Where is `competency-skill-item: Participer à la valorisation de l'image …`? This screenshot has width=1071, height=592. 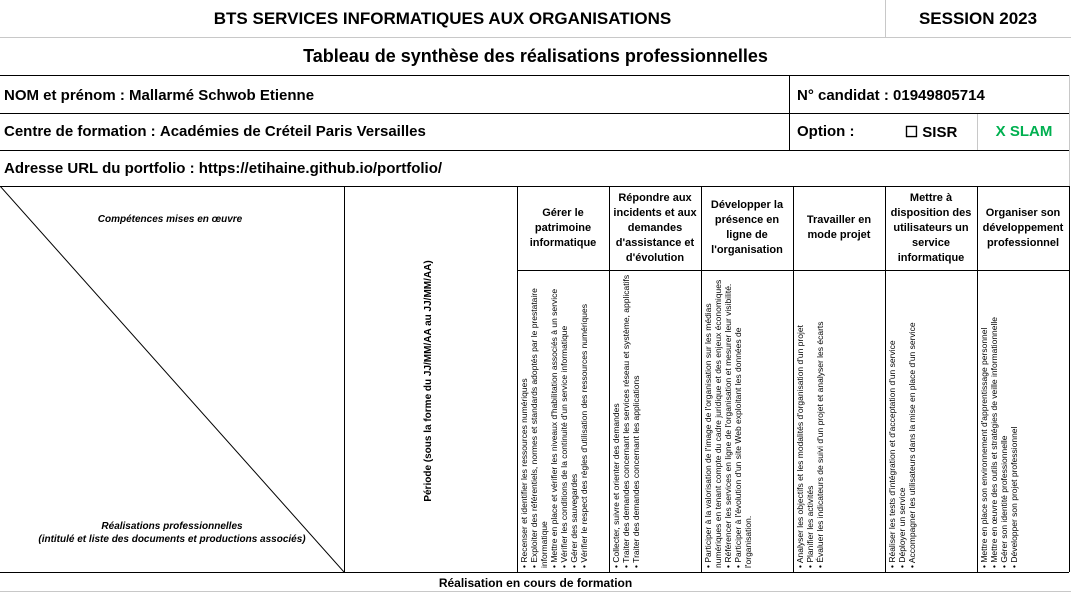 competency-skill-item: Participer à la valorisation de l'image … is located at coordinates (713, 421).